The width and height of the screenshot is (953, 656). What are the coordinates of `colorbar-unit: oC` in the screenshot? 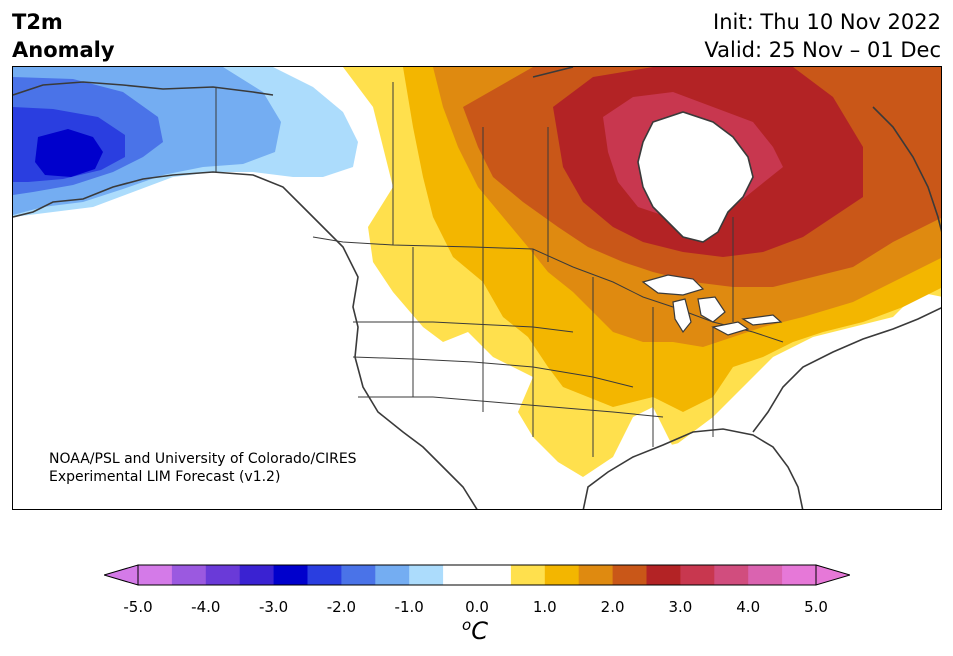 It's located at (475, 630).